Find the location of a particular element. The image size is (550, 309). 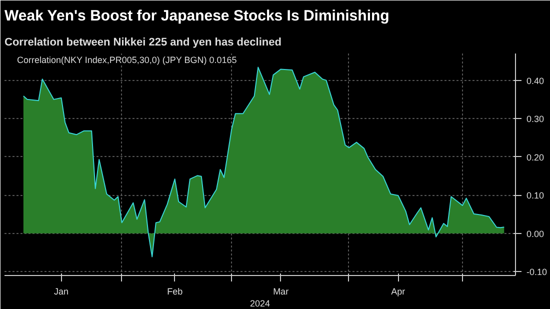

y-tick-label: -0.10 is located at coordinates (537, 272).